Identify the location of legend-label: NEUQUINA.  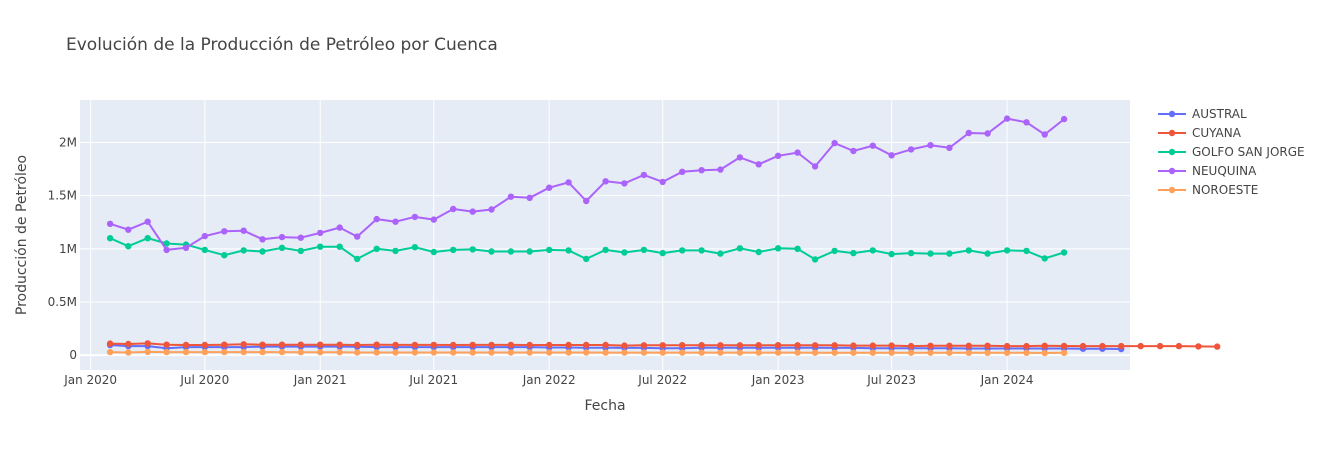
(1224, 171).